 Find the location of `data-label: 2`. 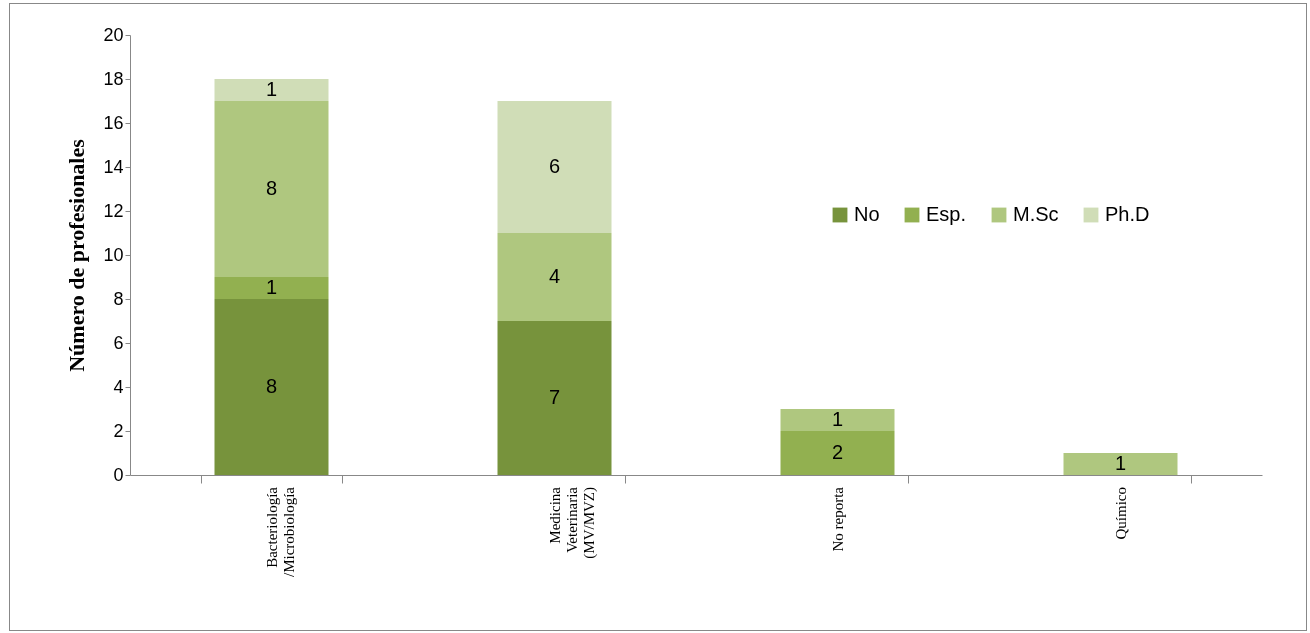

data-label: 2 is located at coordinates (837, 452).